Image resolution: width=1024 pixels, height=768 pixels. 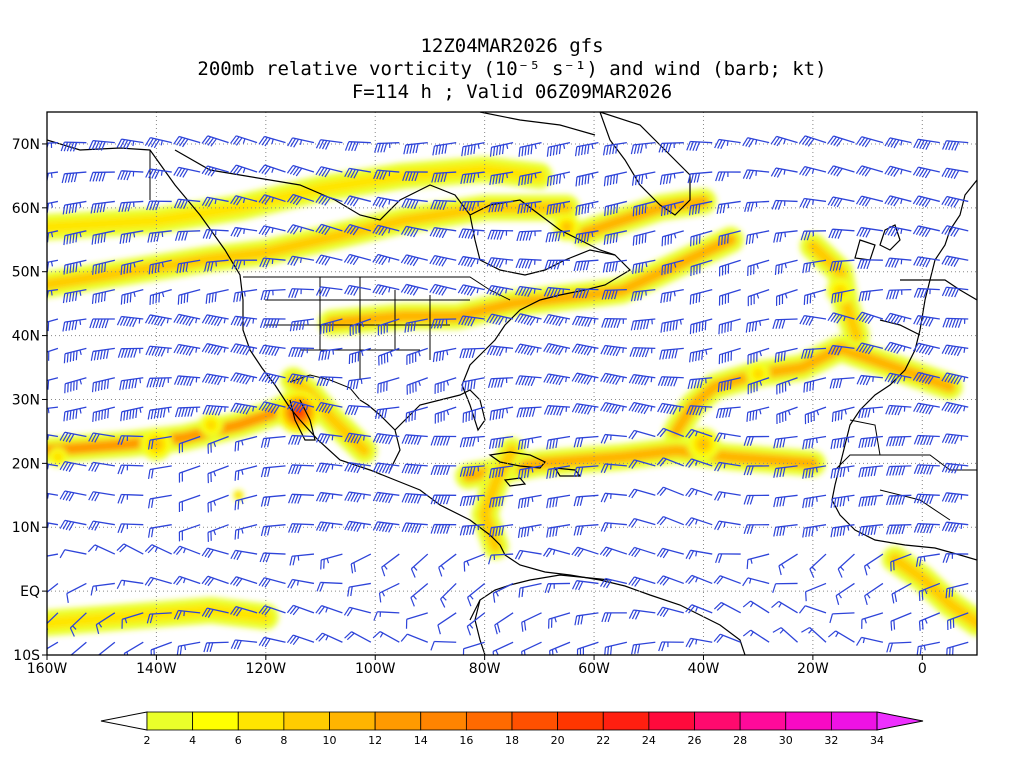 What do you see at coordinates (156, 669) in the screenshot?
I see `lon-tick-label: 140W` at bounding box center [156, 669].